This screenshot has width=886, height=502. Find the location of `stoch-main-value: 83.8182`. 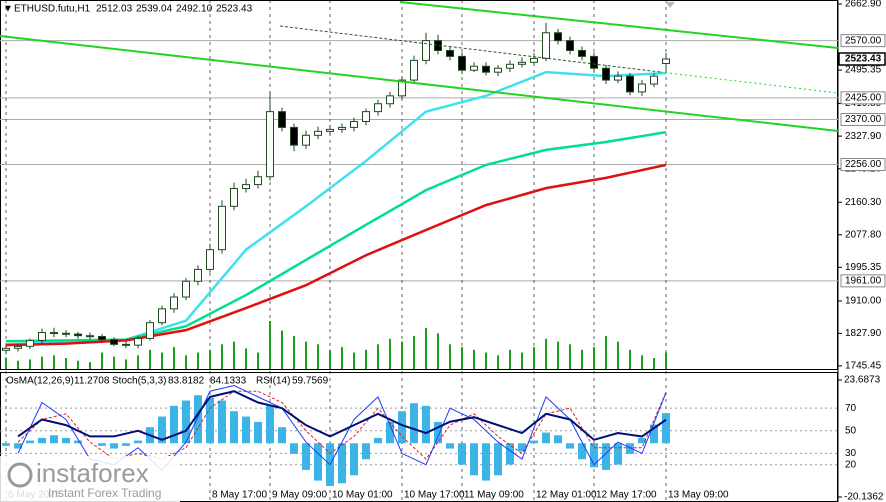

stoch-main-value: 83.8182 is located at coordinates (186, 381).